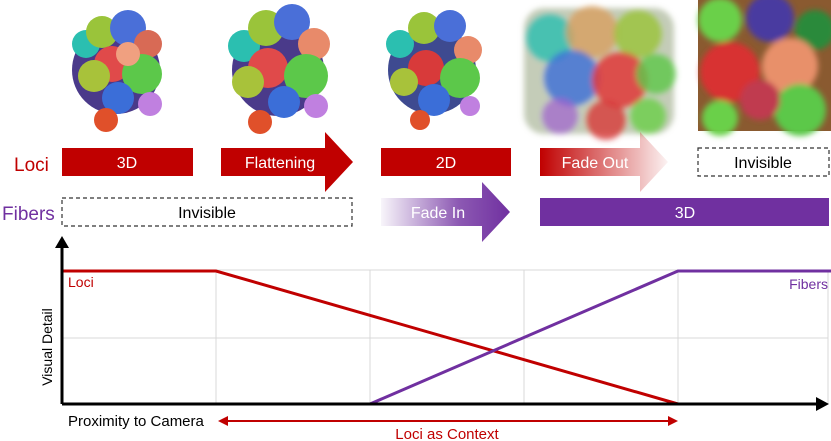 Image resolution: width=831 pixels, height=441 pixels. Describe the element at coordinates (136, 421) in the screenshot. I see `x-axis-label: Proximity to Camera` at that location.